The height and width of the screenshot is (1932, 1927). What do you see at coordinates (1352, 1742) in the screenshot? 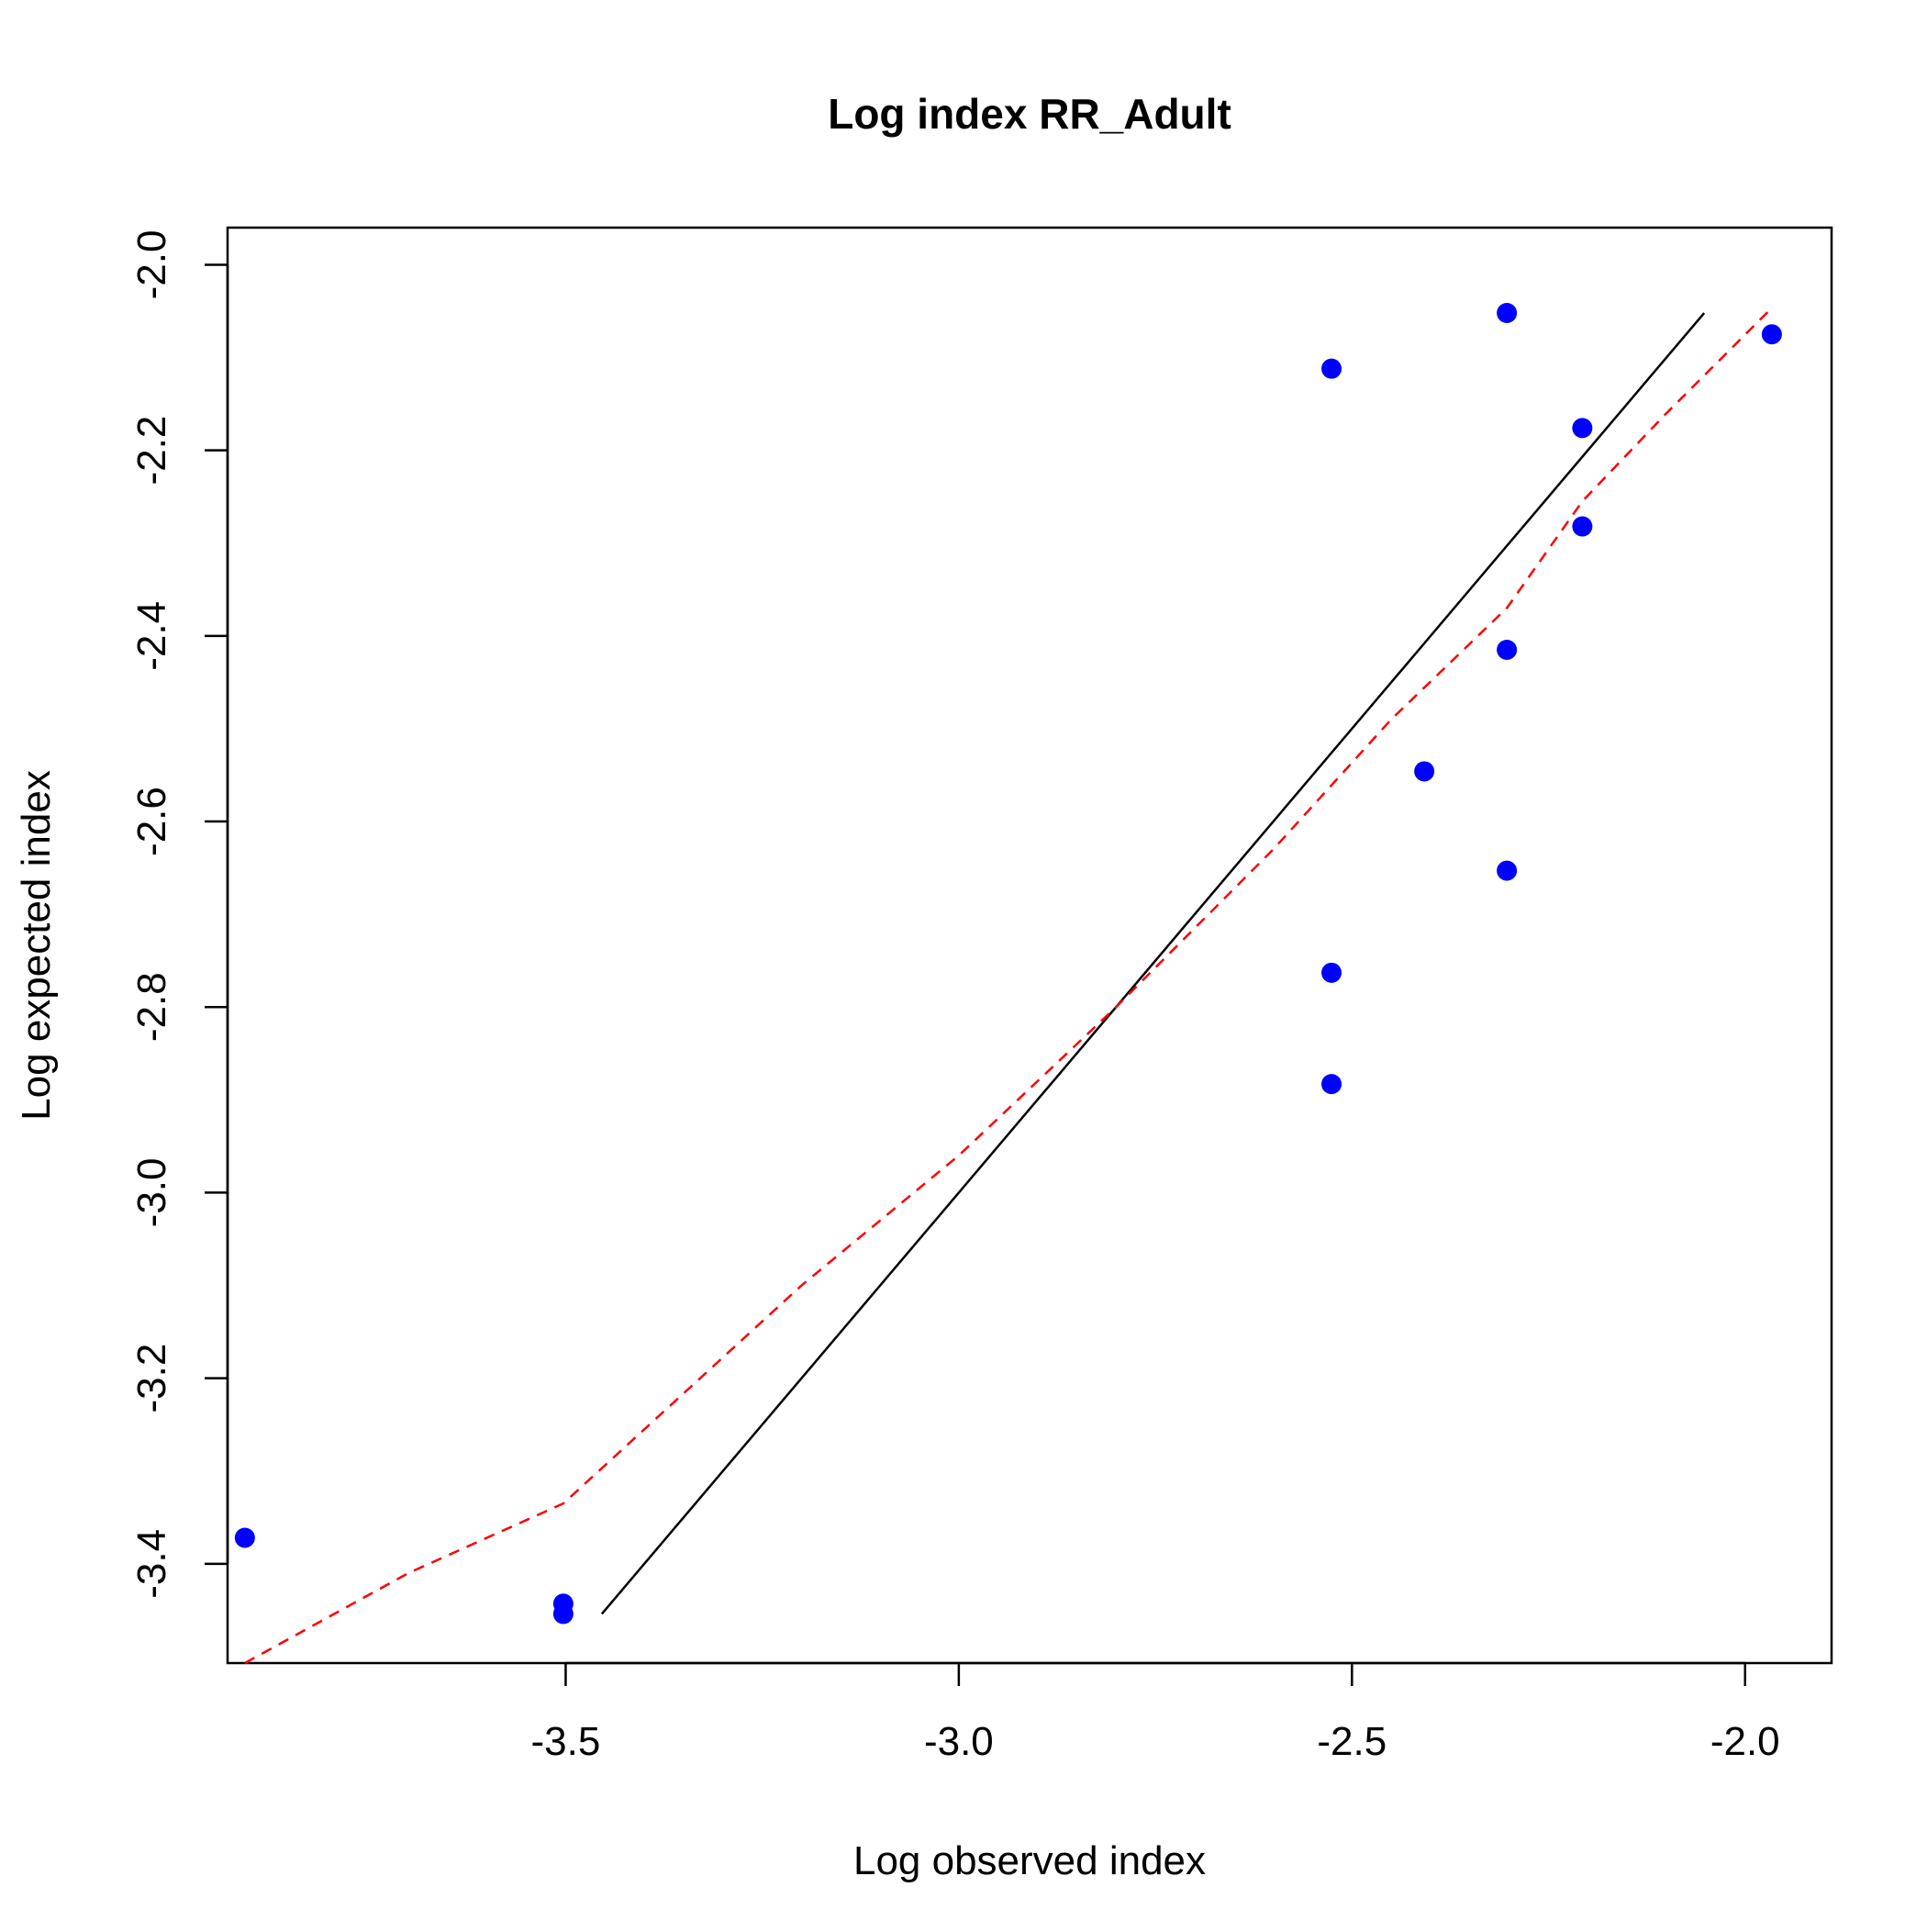
I see `x-tick-label: -2.5` at bounding box center [1352, 1742].